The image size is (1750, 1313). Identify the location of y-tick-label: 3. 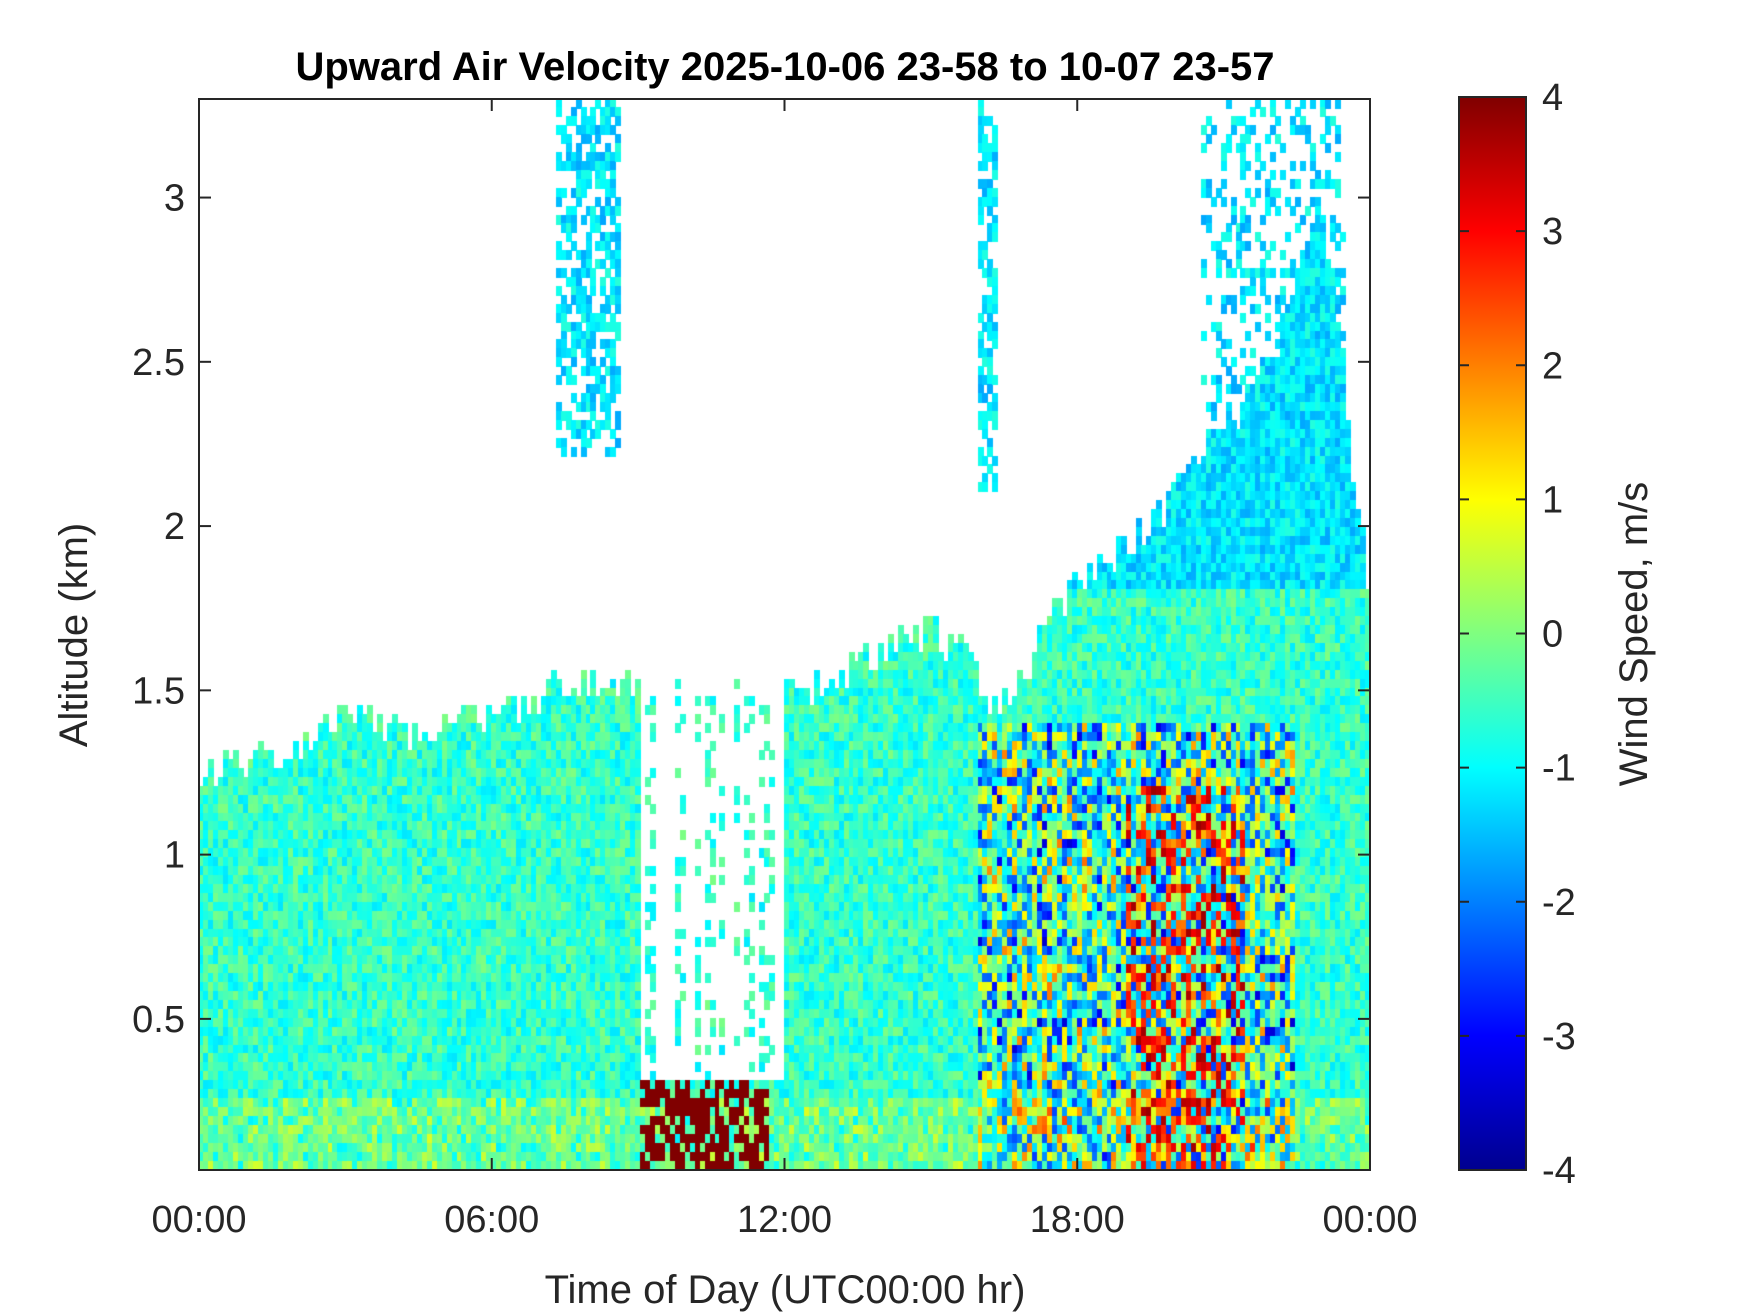
(174, 199).